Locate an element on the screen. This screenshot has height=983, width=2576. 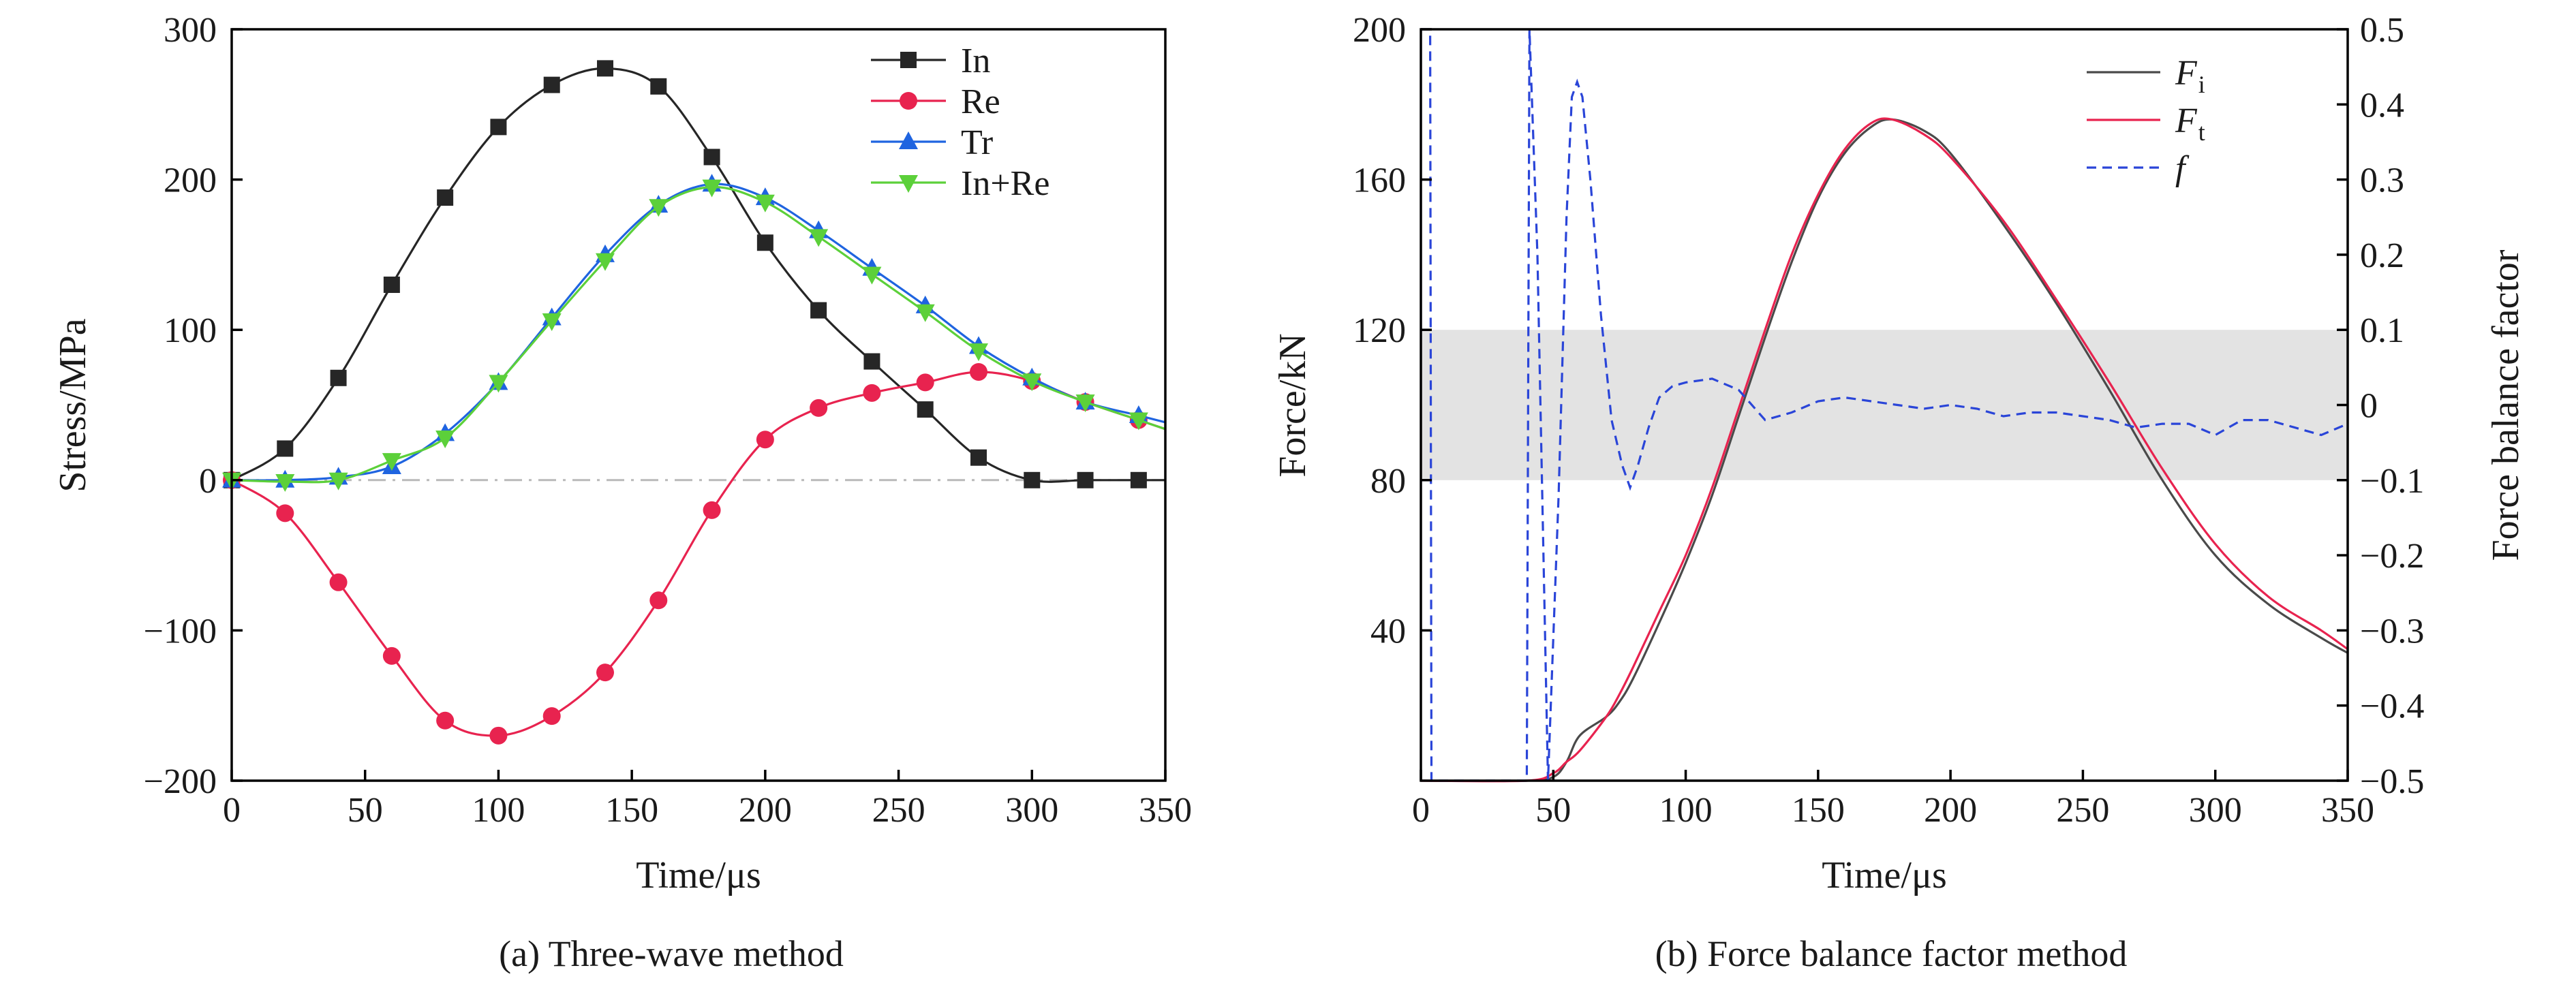
legend-subscript-ft: t is located at coordinates (2201, 132).